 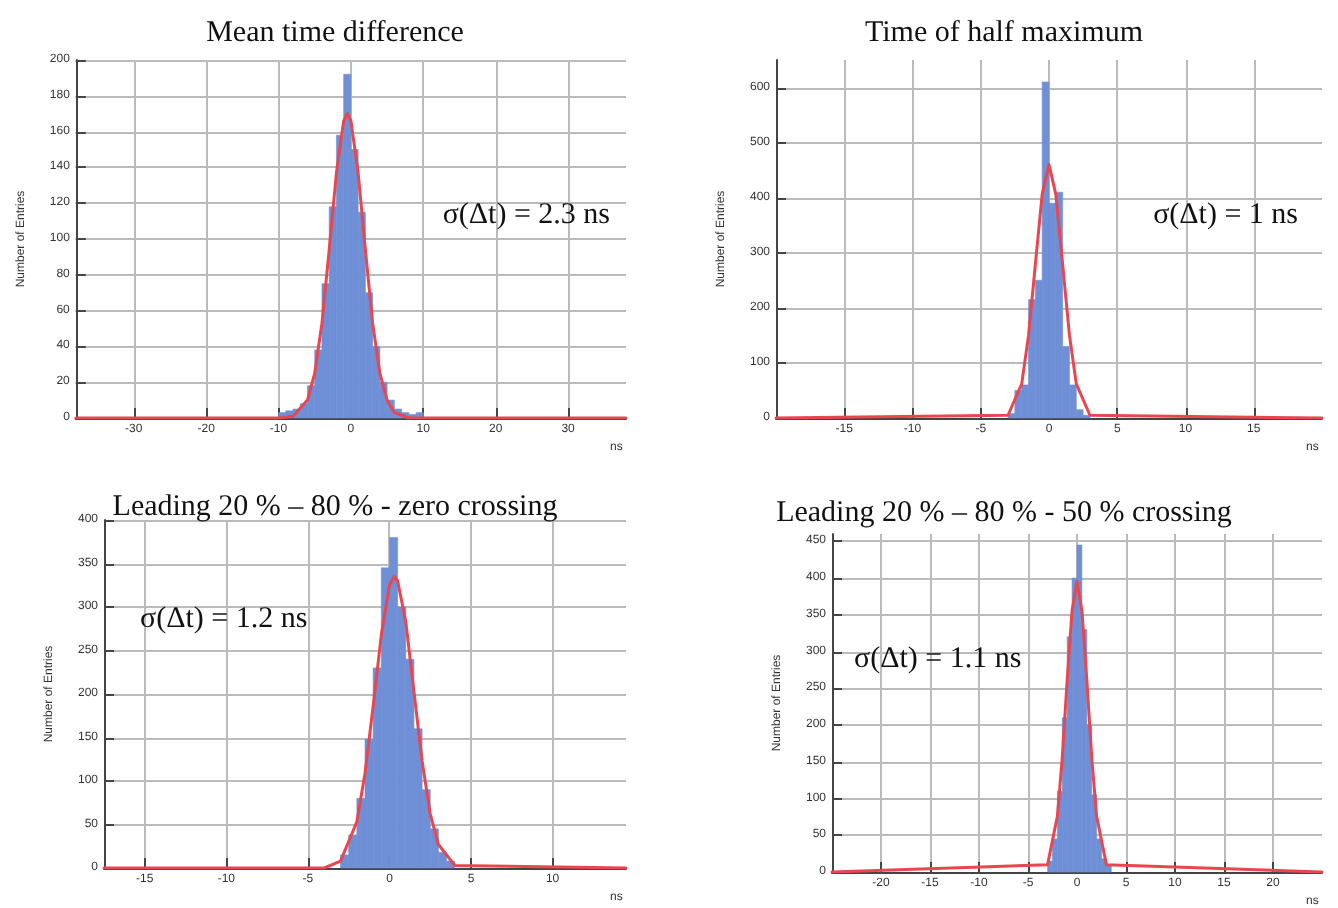 What do you see at coordinates (224, 619) in the screenshot?
I see `annotation: σ(Δt) = 1.2 ns` at bounding box center [224, 619].